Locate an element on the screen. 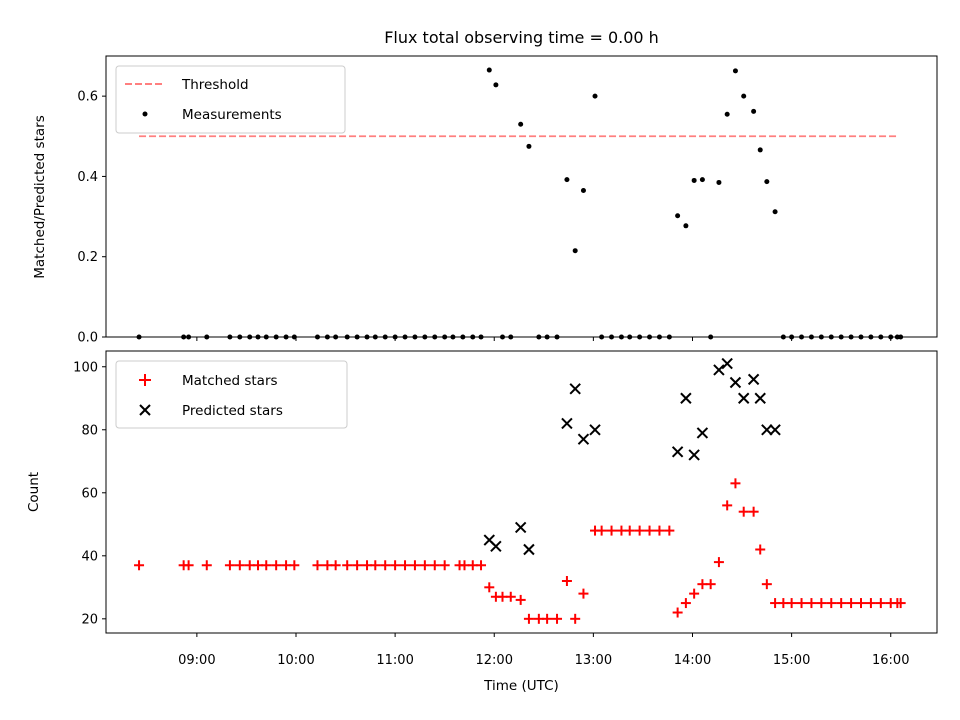 Image resolution: width=960 pixels, height=720 pixels. x-tick-label: 11:00 is located at coordinates (394, 660).